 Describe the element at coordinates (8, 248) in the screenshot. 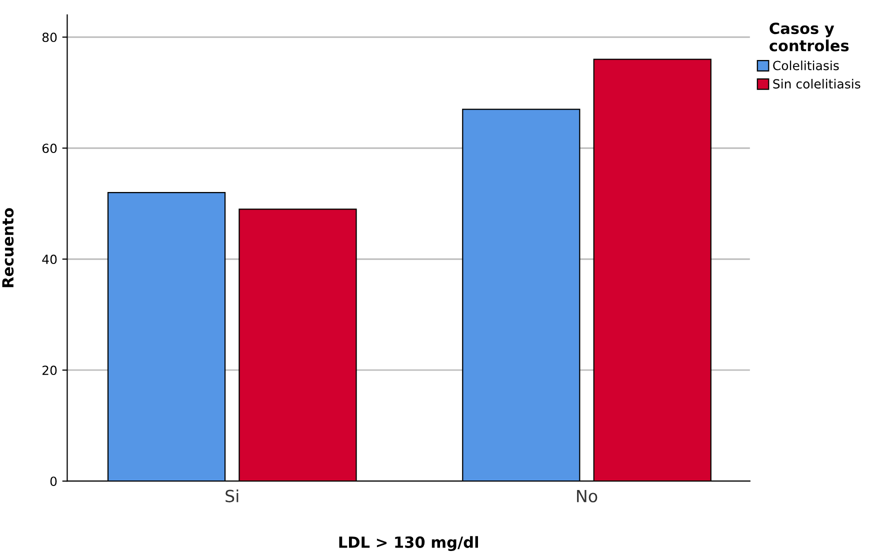

I see `y-axis-title: Recuento` at that location.